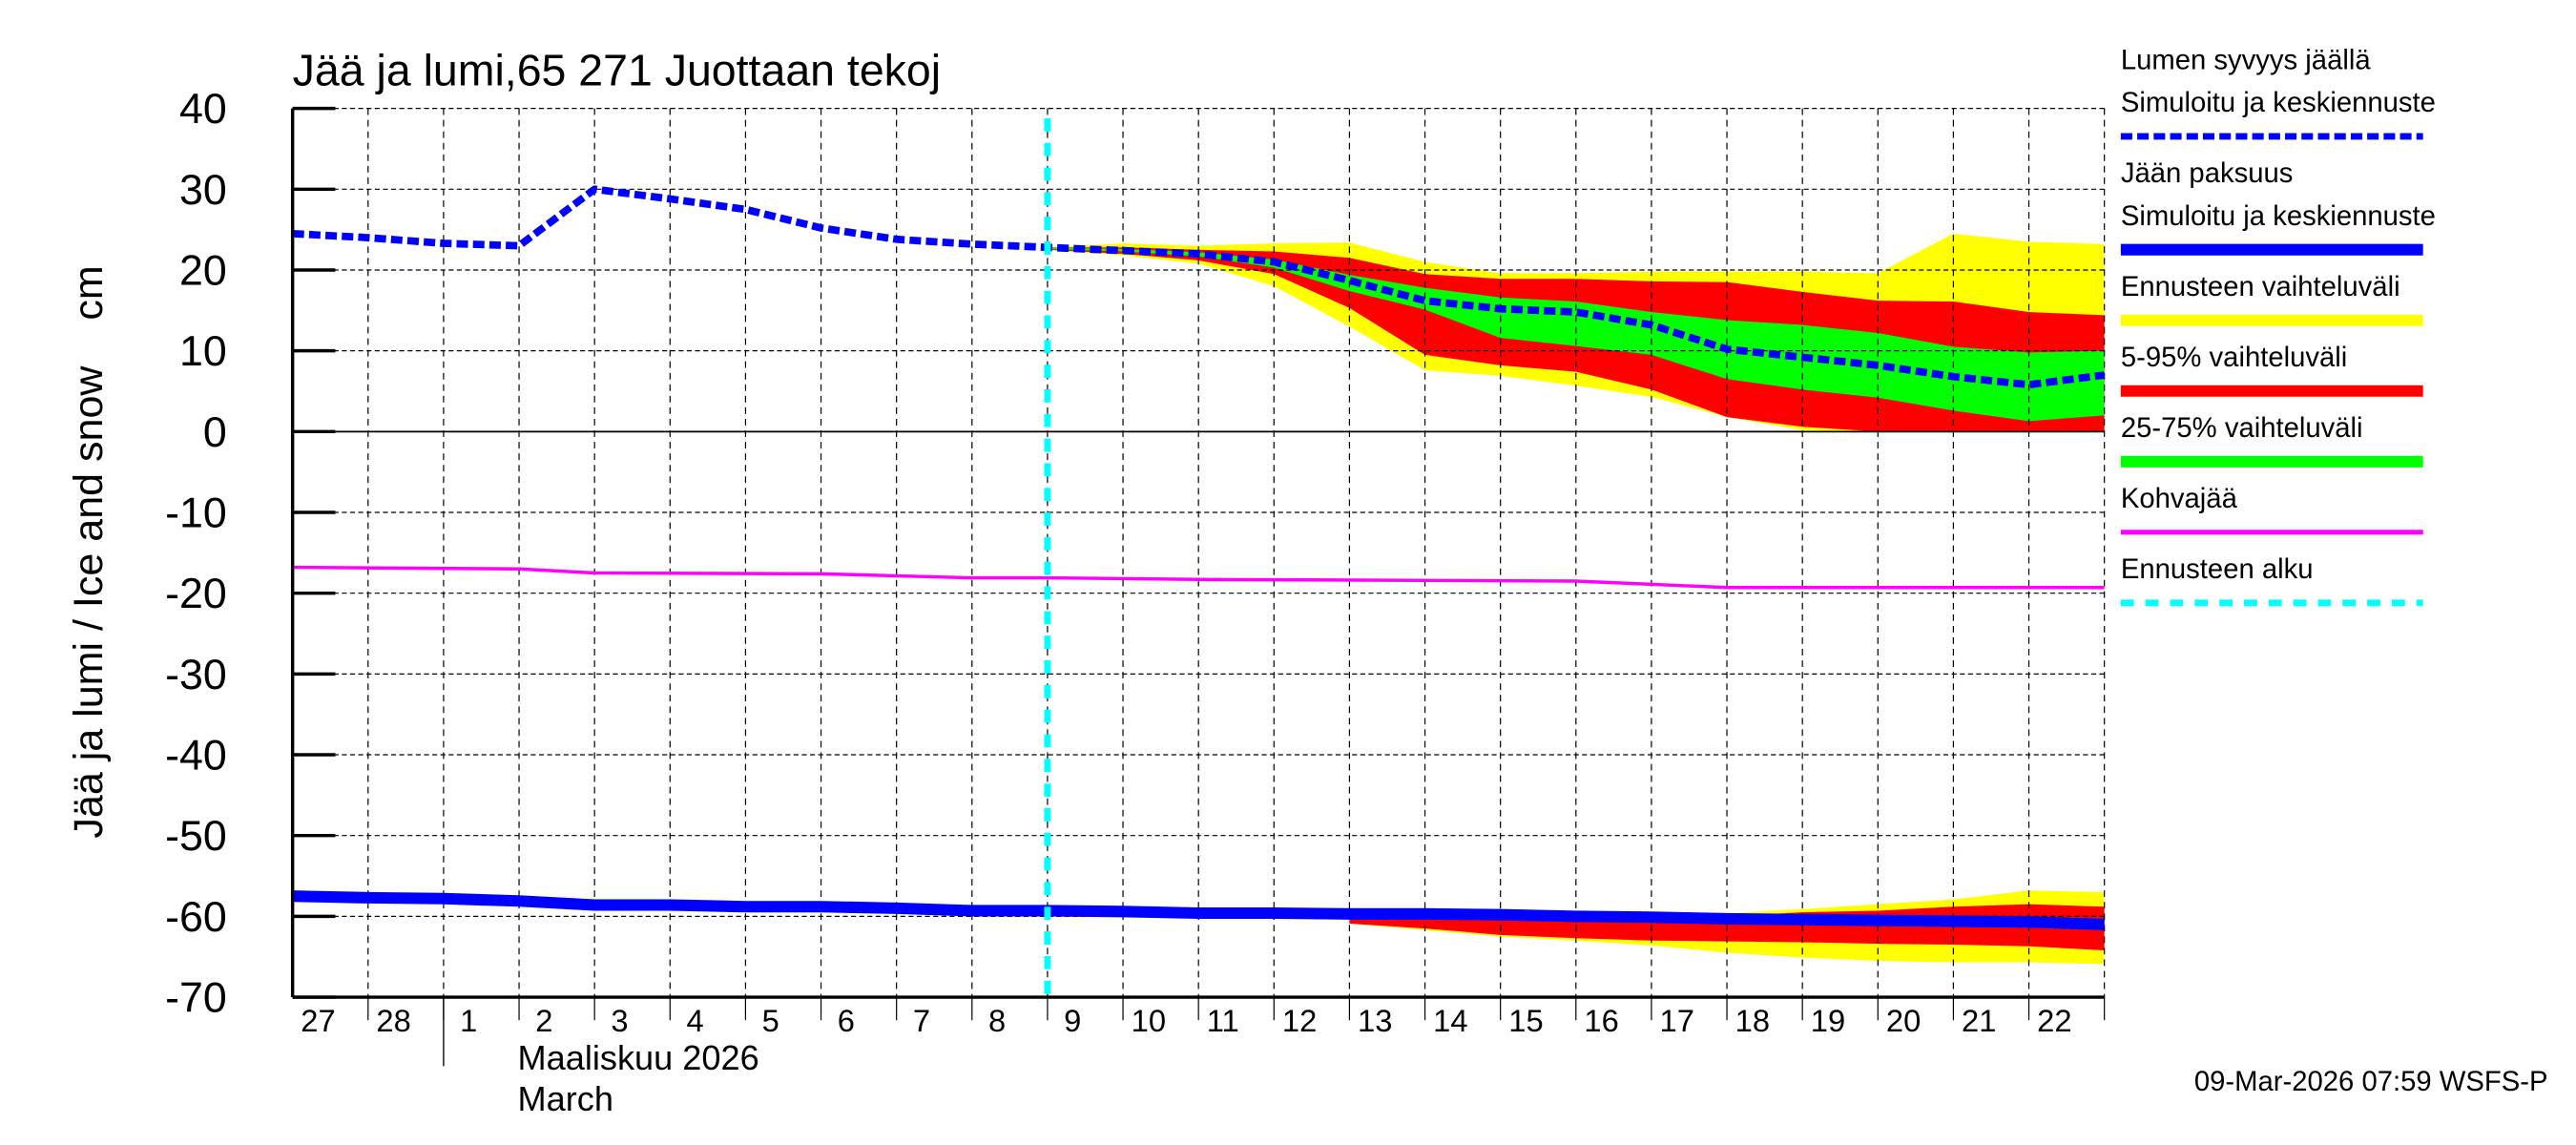 The width and height of the screenshot is (2576, 1145). I want to click on snow-25-75-band, so click(1576, 335).